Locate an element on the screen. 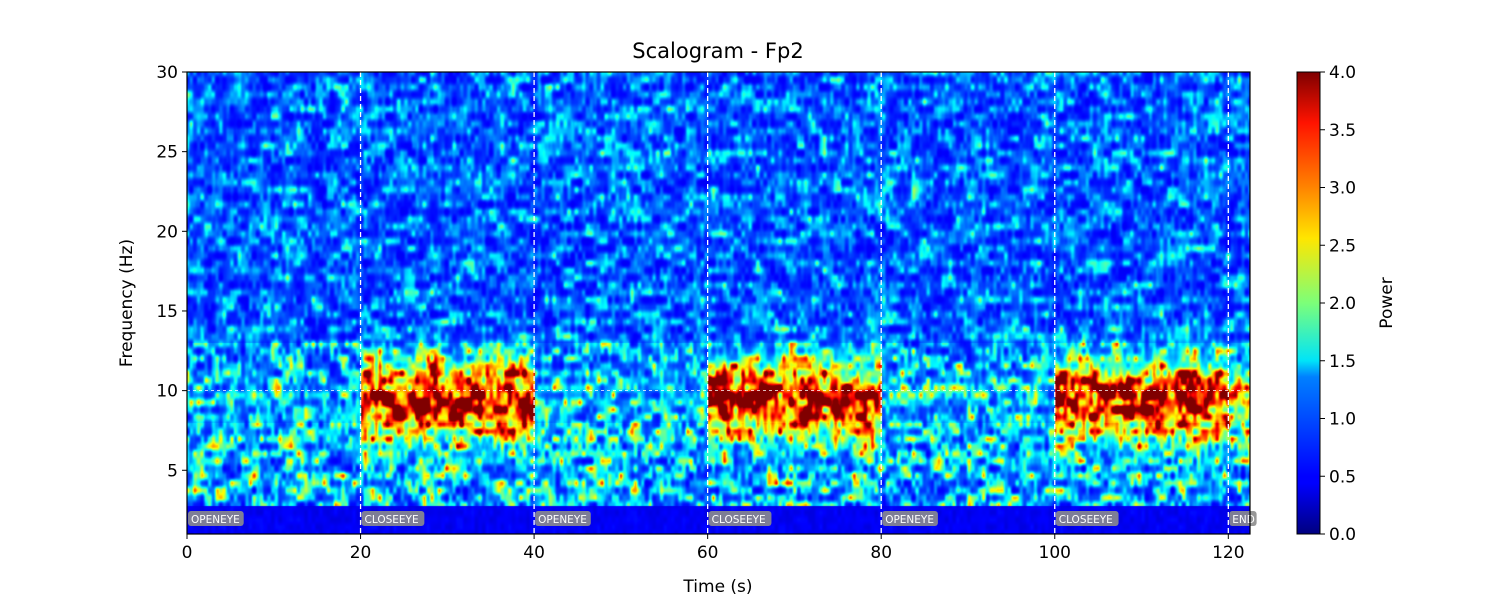  colorbar-tick-label: 1.0 is located at coordinates (1342, 420).